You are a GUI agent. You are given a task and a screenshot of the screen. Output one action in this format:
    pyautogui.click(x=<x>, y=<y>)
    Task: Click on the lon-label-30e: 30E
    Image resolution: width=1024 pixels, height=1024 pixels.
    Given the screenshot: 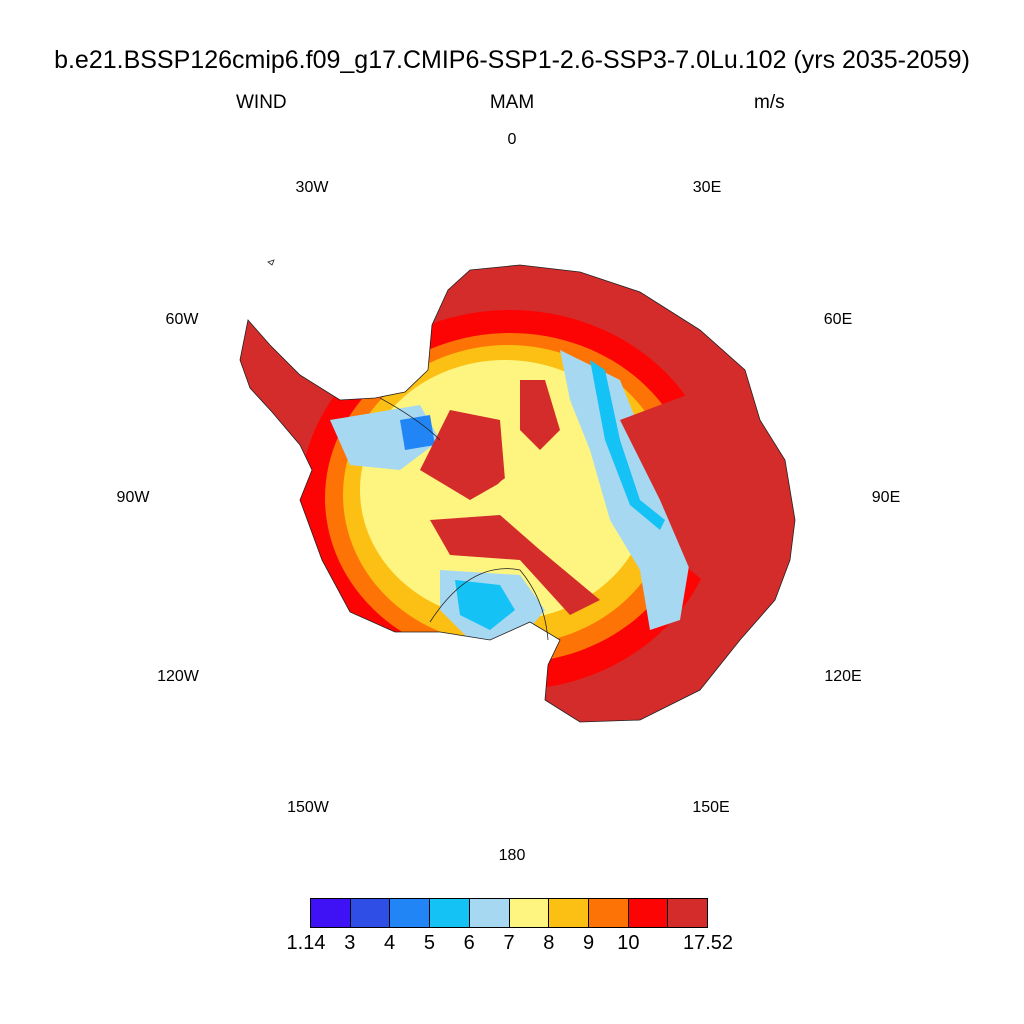 What is the action you would take?
    pyautogui.click(x=707, y=187)
    